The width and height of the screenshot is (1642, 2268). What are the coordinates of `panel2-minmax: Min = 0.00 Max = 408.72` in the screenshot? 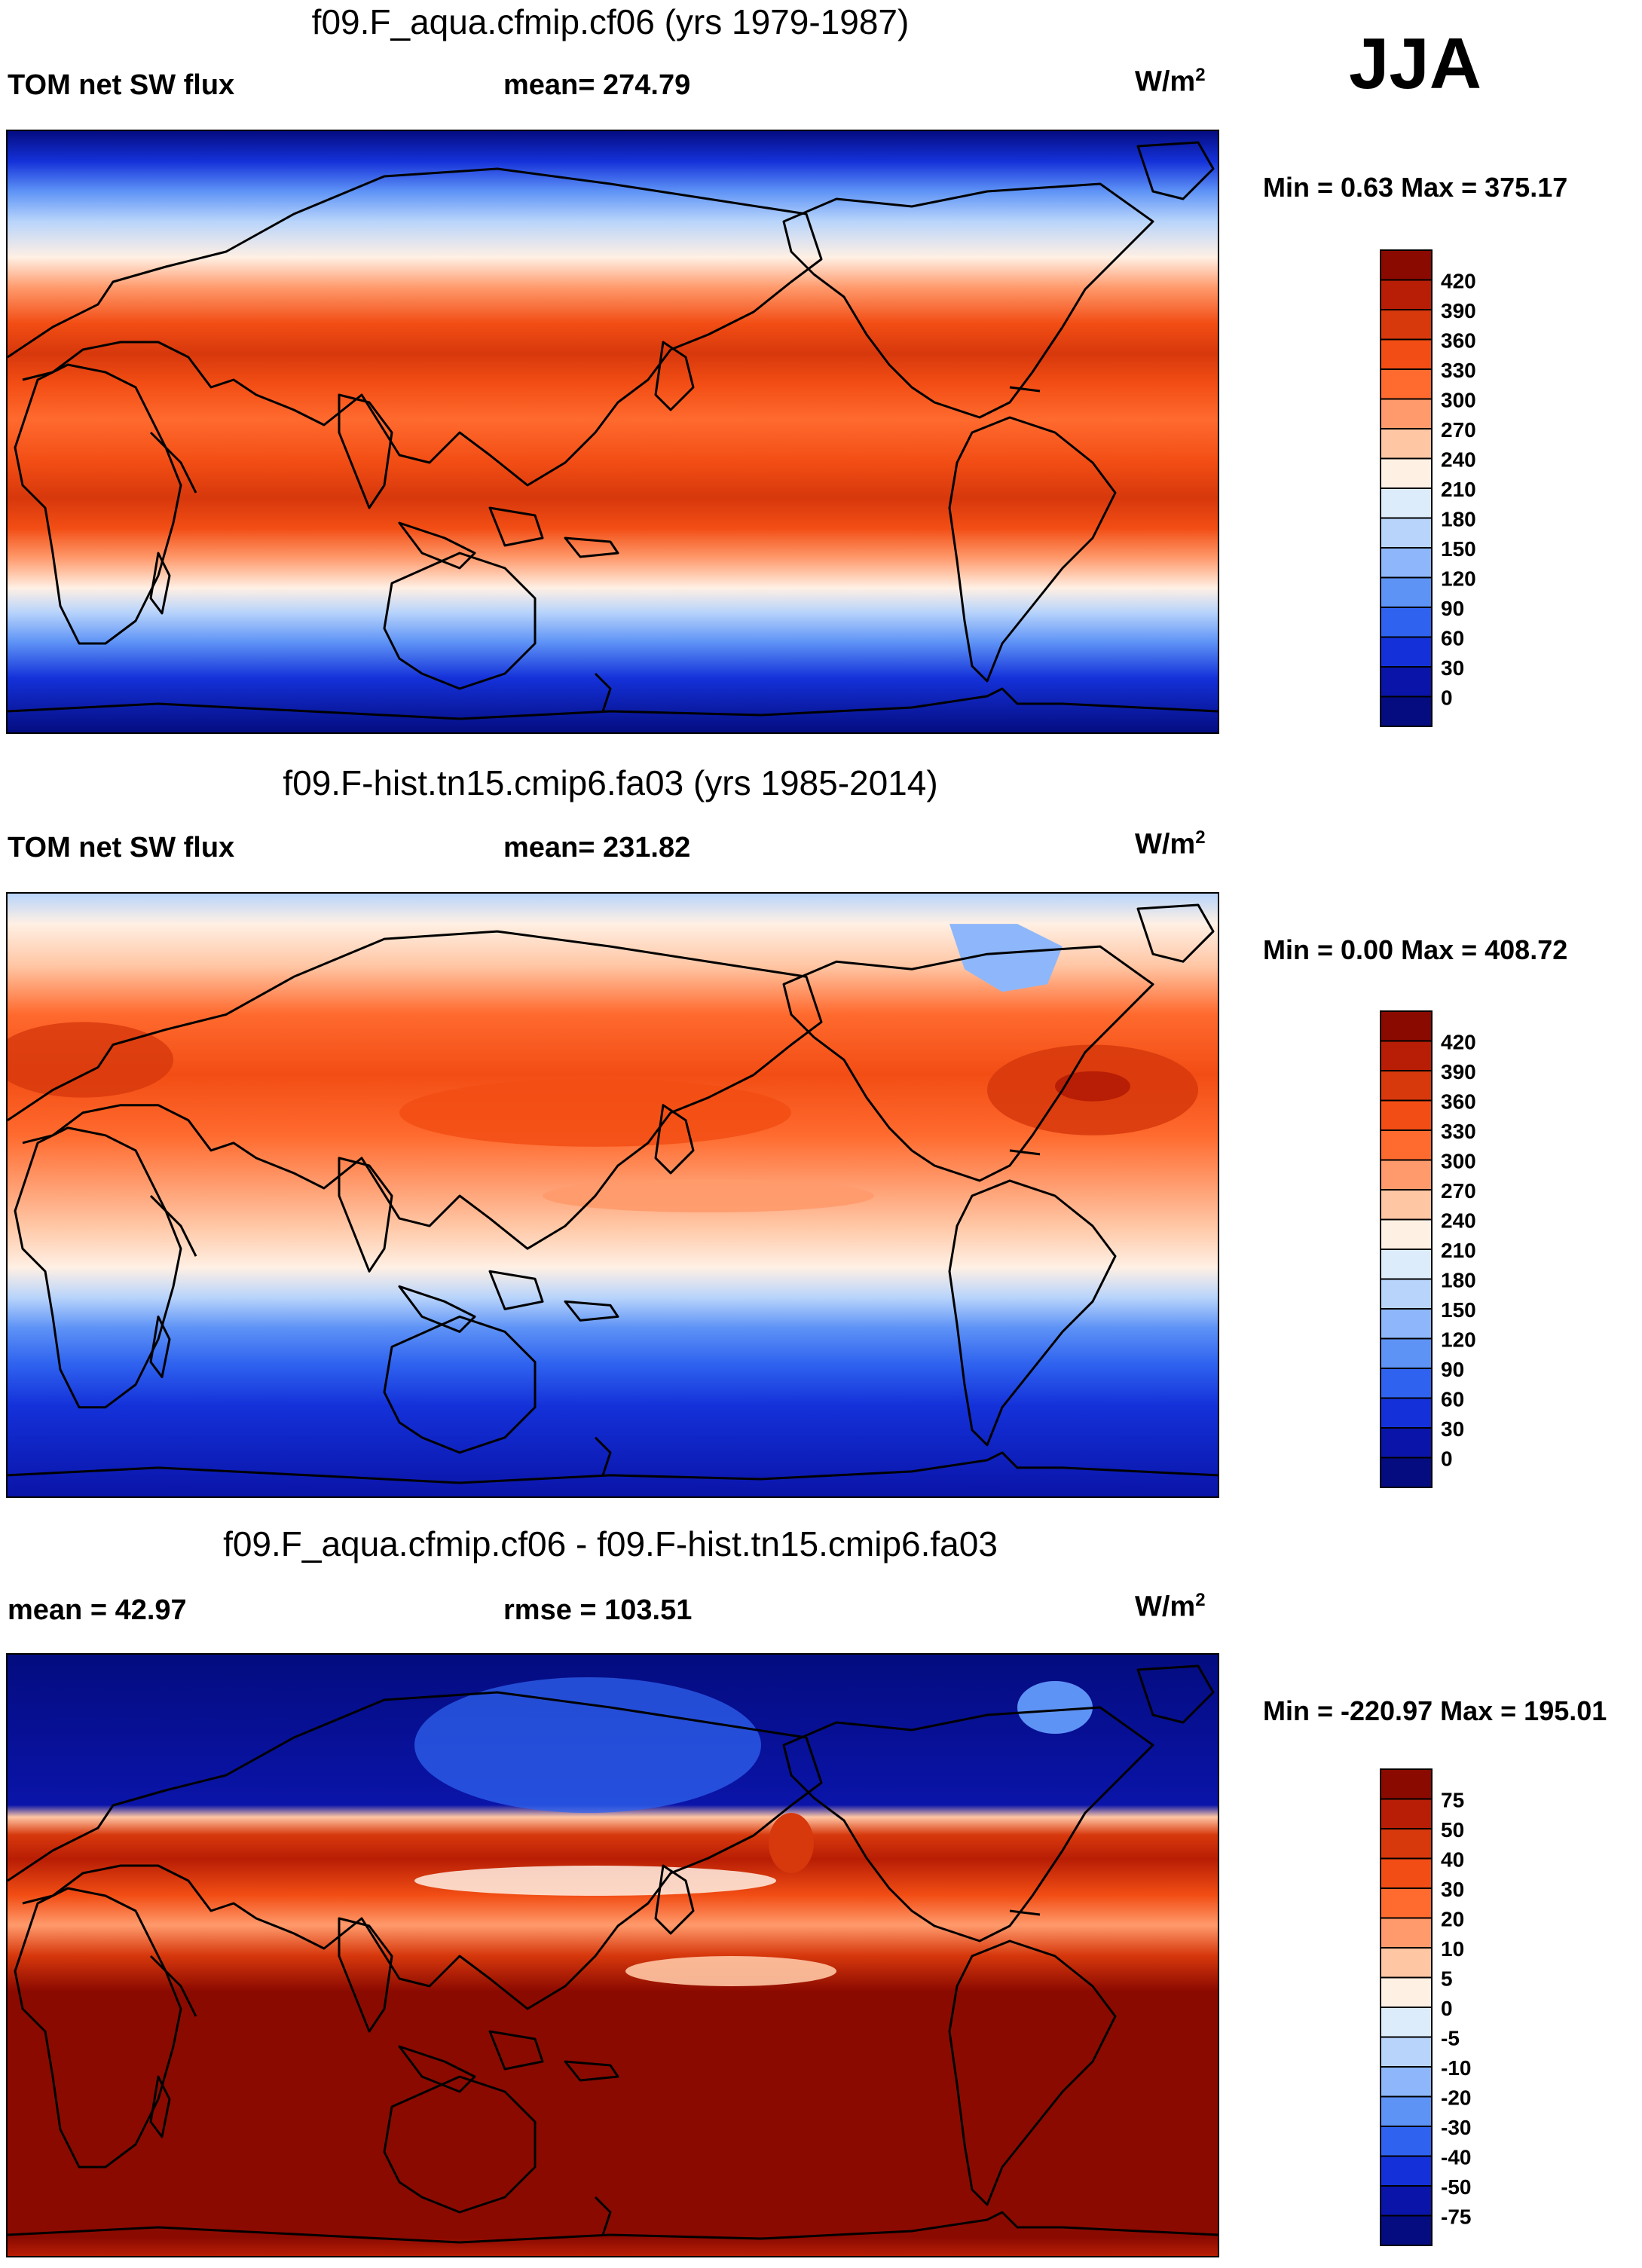 It's located at (1415, 949).